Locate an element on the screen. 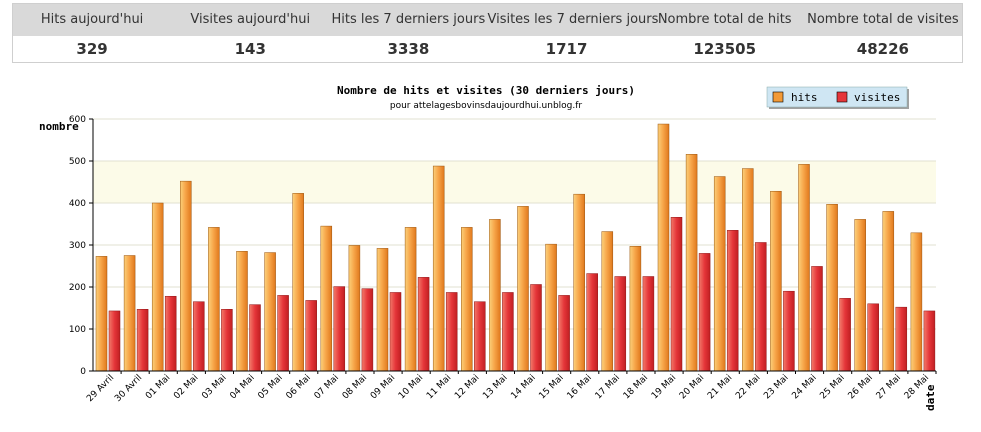  x-tick-label: 12 Mai is located at coordinates (467, 387).